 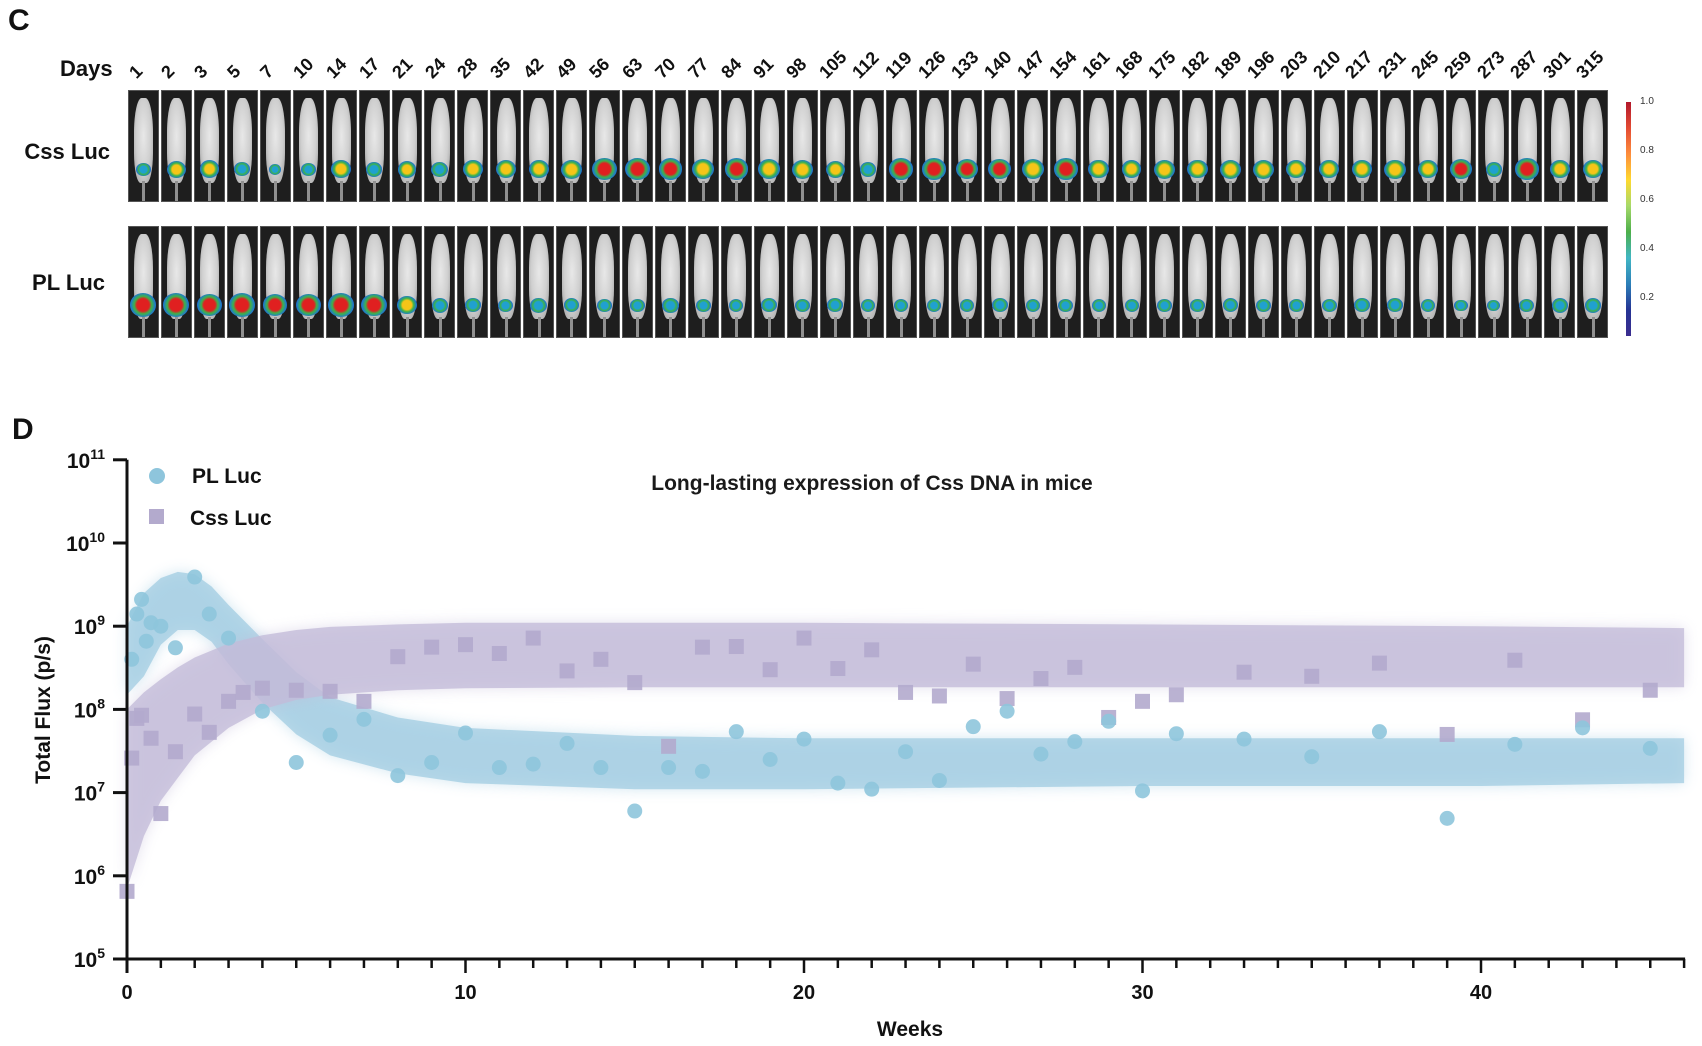 I want to click on days-axis-title: Days, so click(x=86, y=68).